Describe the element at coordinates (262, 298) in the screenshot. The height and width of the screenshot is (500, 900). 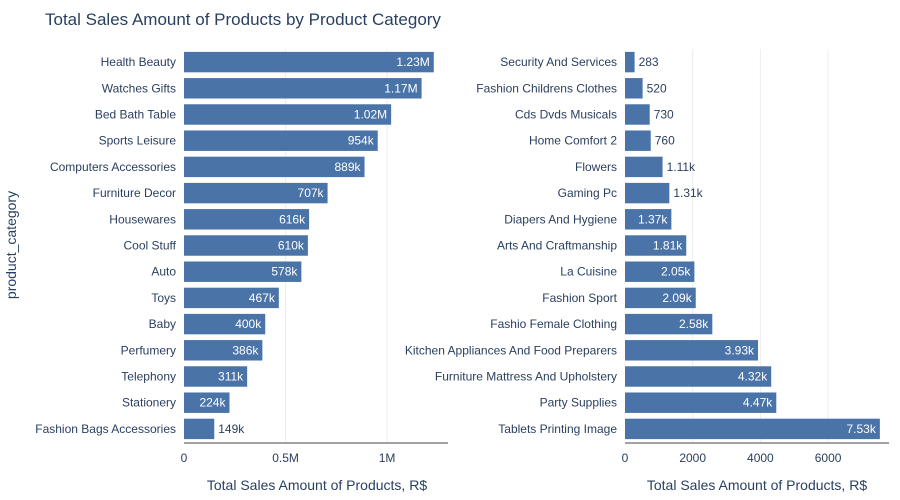
I see `value-label: 467k` at that location.